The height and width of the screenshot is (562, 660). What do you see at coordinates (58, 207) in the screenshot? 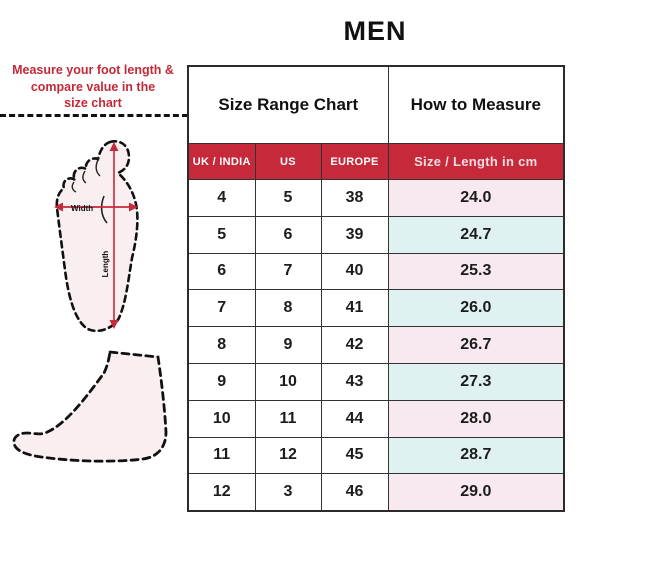
I see `width-arrow-head-left-icon` at bounding box center [58, 207].